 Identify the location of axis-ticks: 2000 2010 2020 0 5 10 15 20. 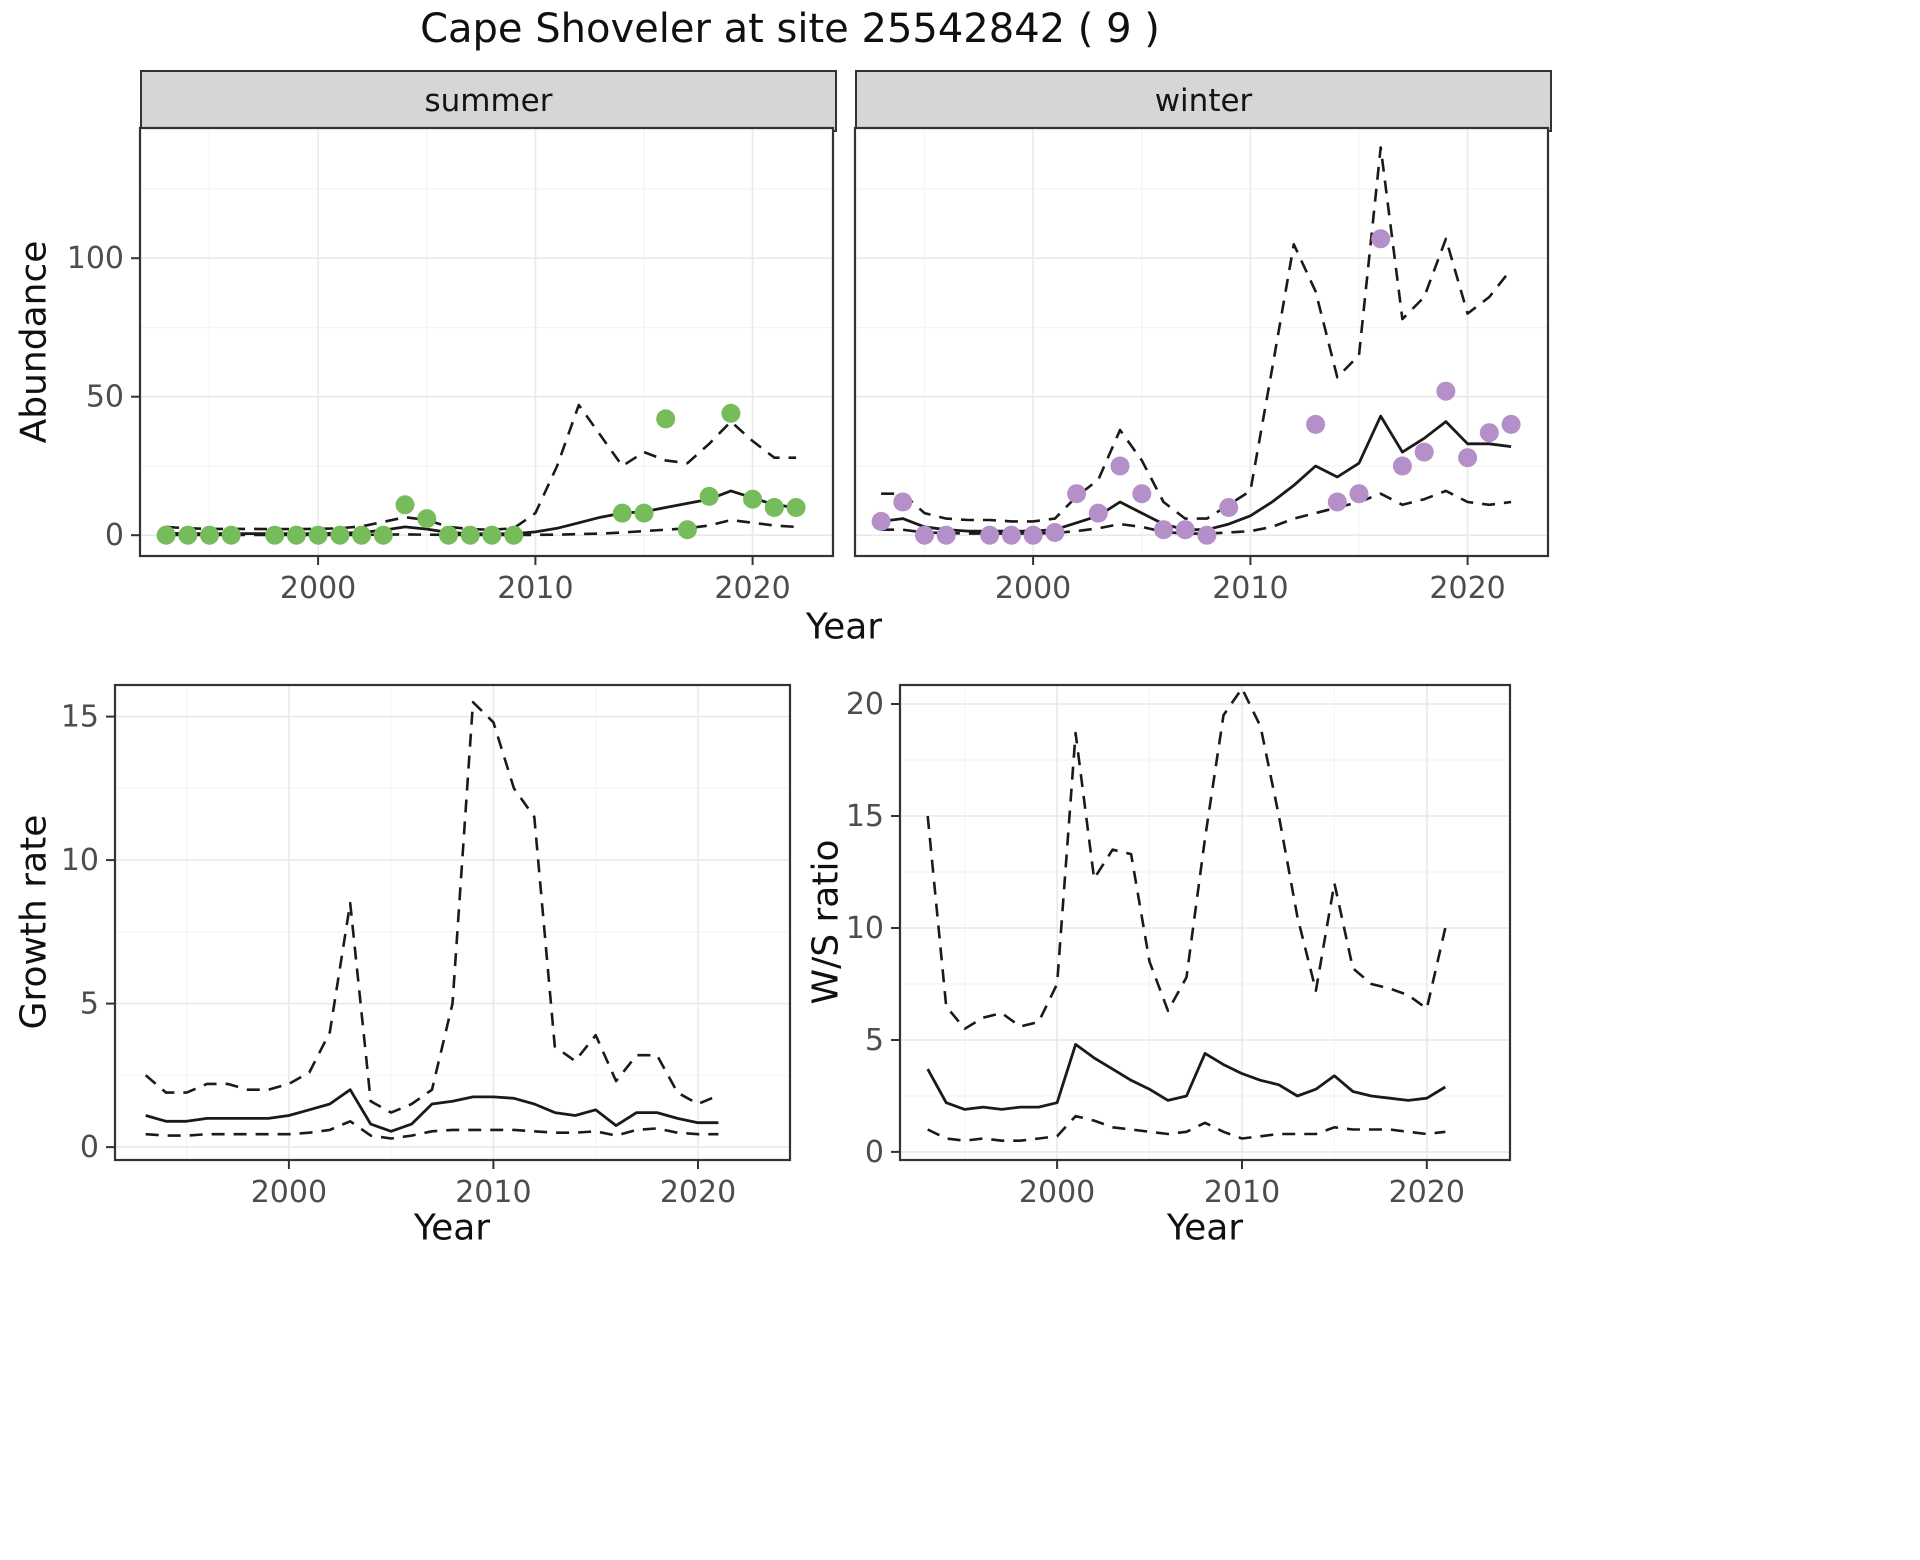
(1155, 948).